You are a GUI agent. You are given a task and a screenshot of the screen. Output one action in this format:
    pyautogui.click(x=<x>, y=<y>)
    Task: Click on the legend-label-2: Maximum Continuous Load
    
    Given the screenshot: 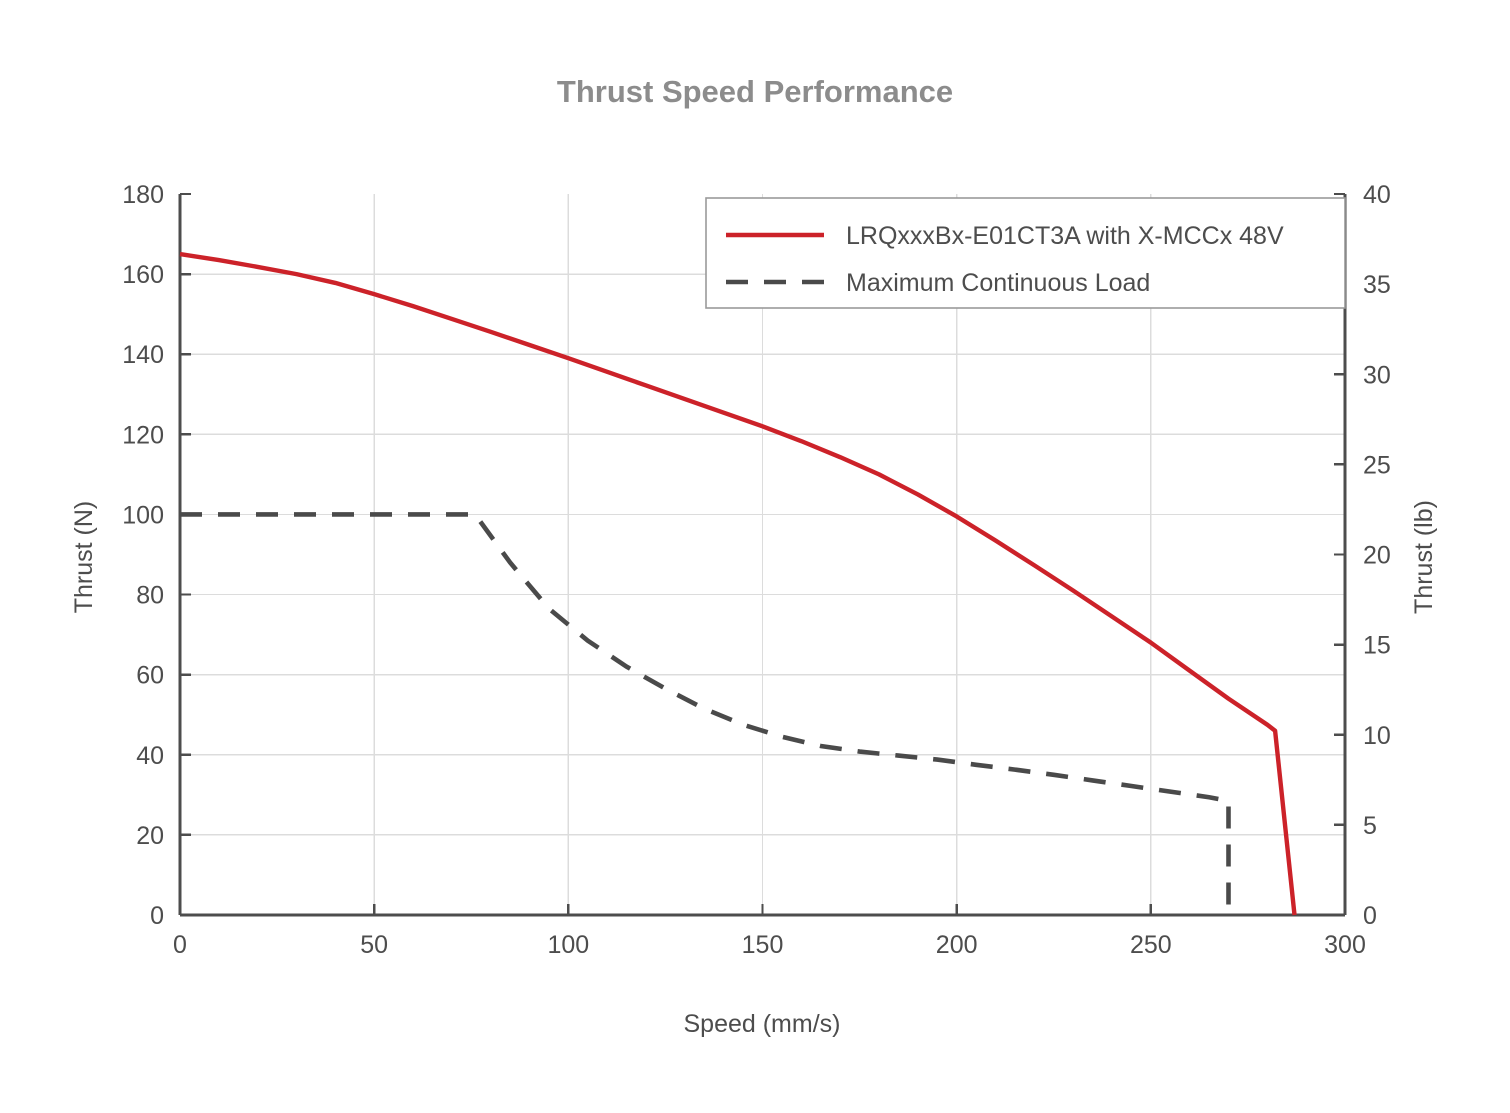 What is the action you would take?
    pyautogui.click(x=998, y=283)
    